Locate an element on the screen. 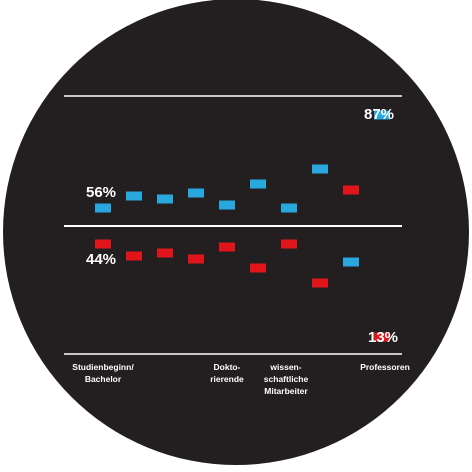 The image size is (472, 472). label-first-red: 44% is located at coordinates (101, 259).